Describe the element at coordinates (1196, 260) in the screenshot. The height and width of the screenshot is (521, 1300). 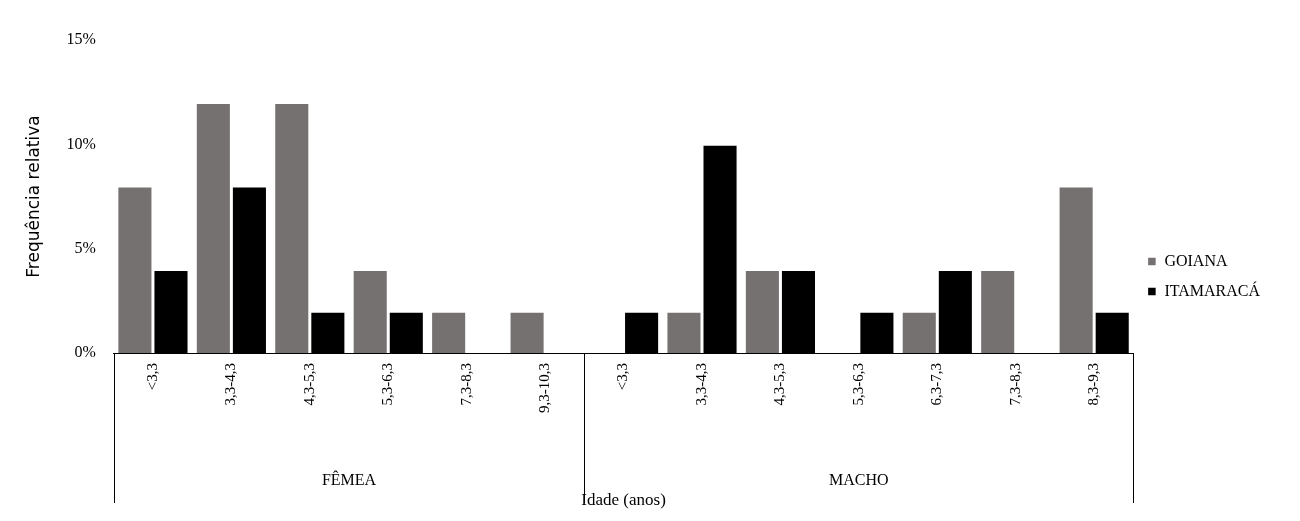
I see `legend-label: GOIANA` at that location.